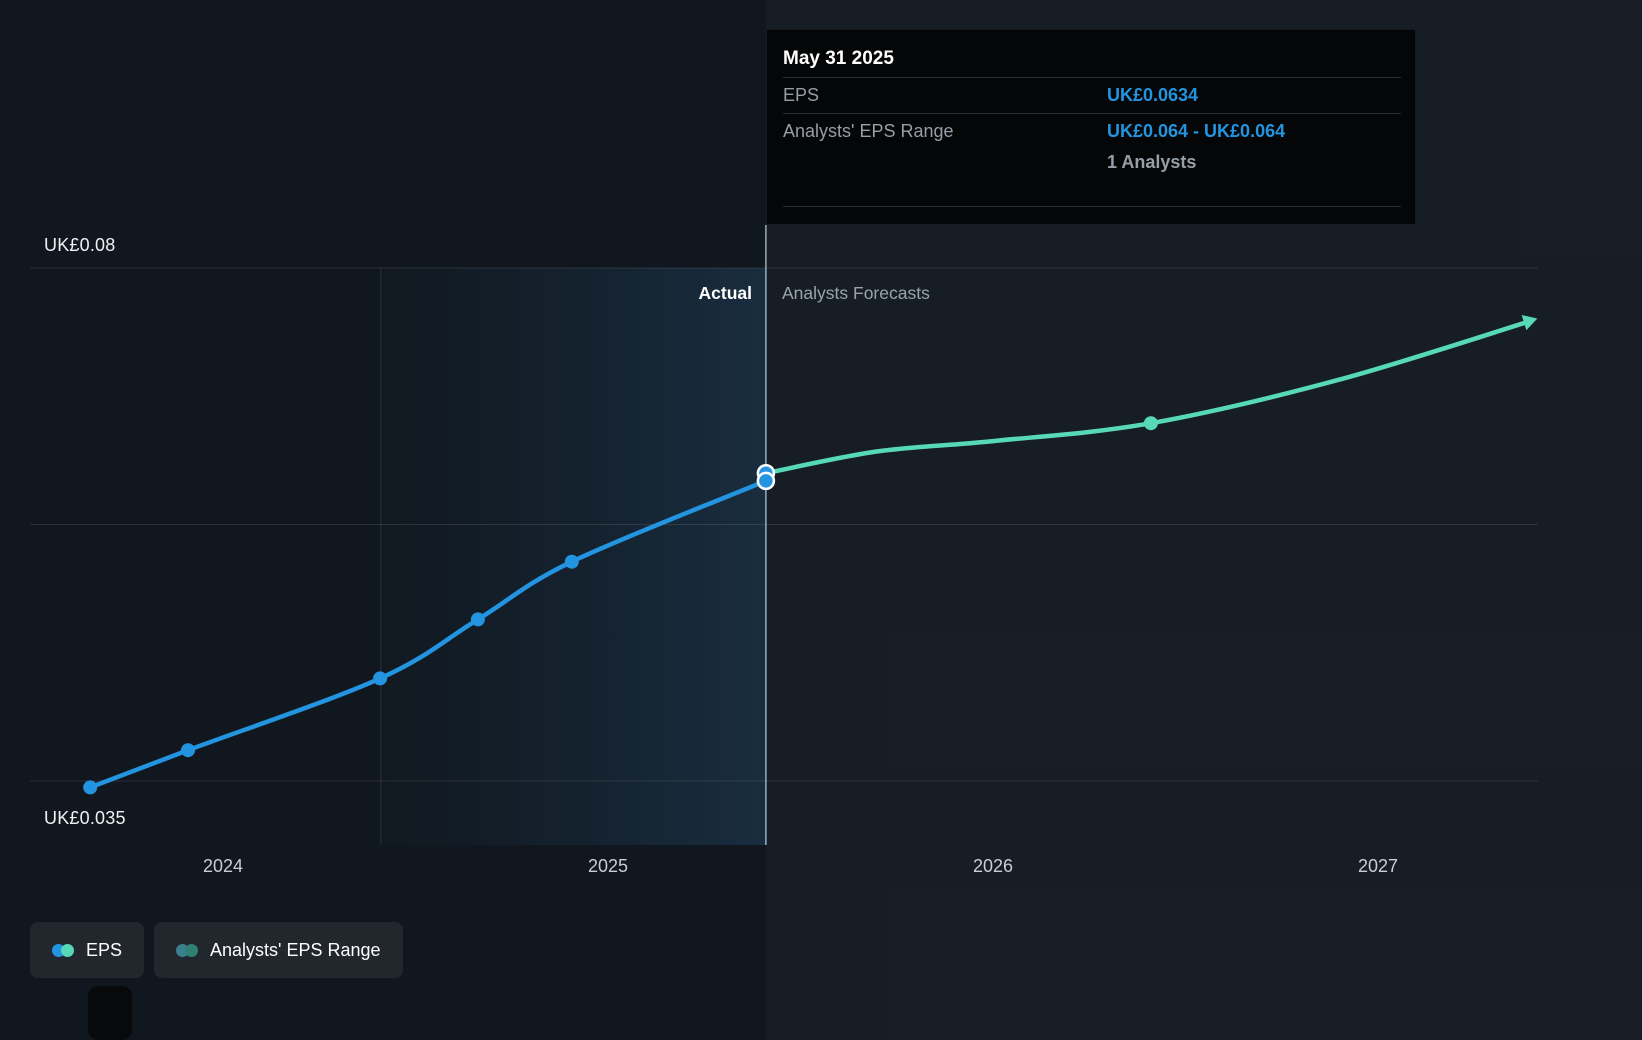  Describe the element at coordinates (192, 950) in the screenshot. I see `range-dot-icon` at that location.